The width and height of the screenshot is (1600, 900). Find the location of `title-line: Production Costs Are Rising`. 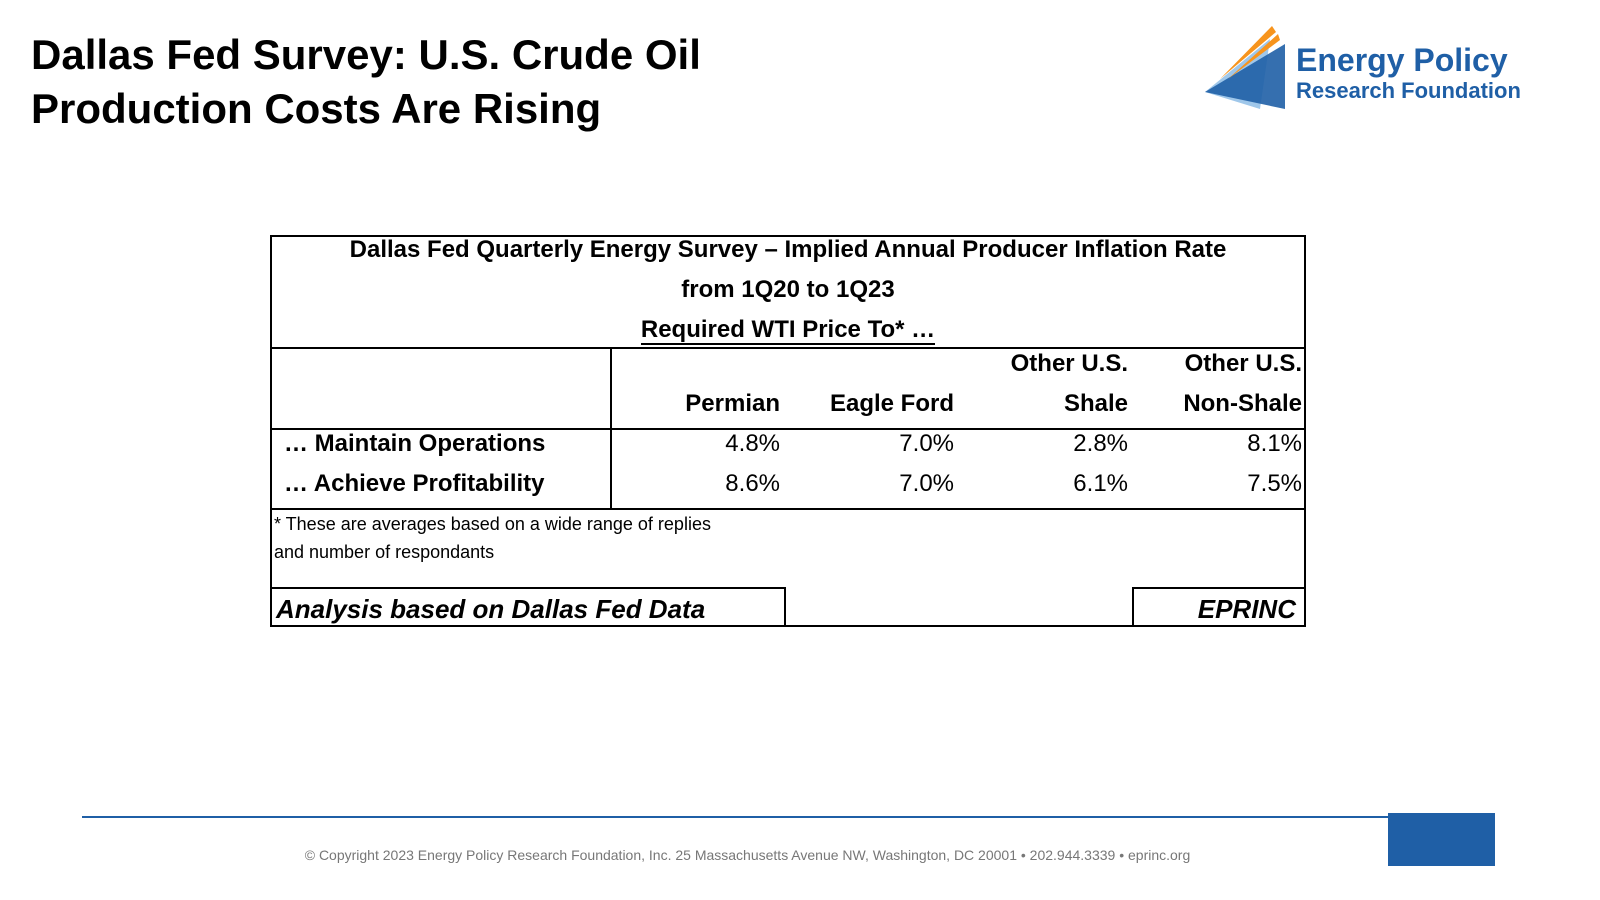

title-line: Production Costs Are Rising is located at coordinates (316, 108).